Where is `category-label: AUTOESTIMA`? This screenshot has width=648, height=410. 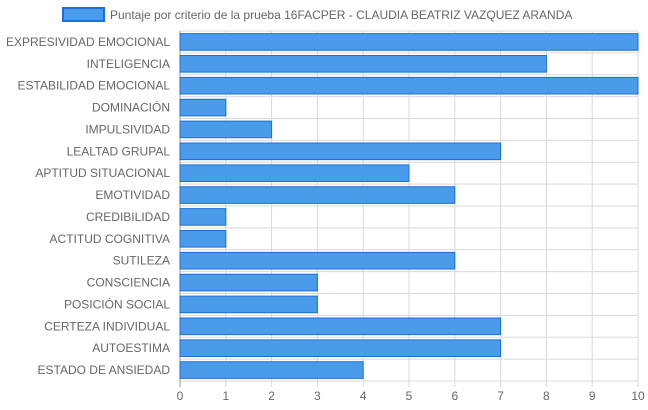 category-label: AUTOESTIMA is located at coordinates (131, 348).